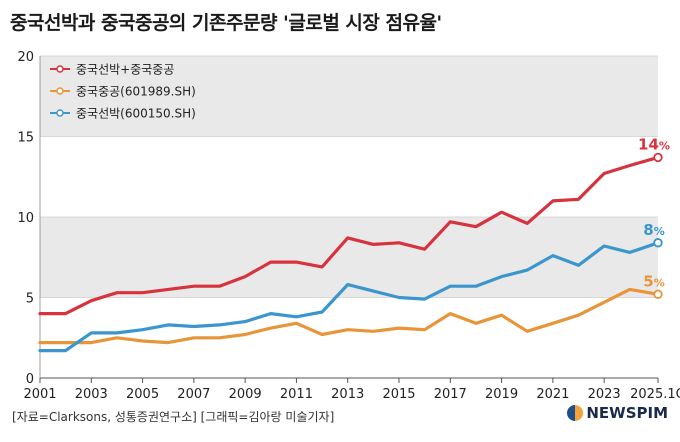  I want to click on y-tick-label: 20, so click(25, 57).